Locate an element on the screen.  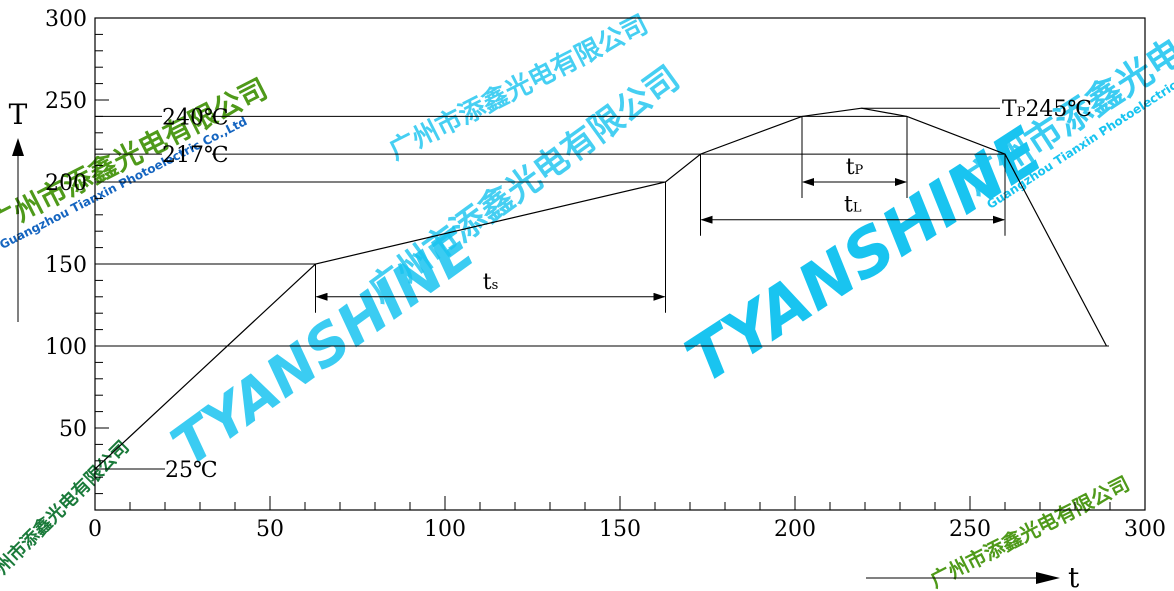
y-tick-label: 50 is located at coordinates (73, 429).